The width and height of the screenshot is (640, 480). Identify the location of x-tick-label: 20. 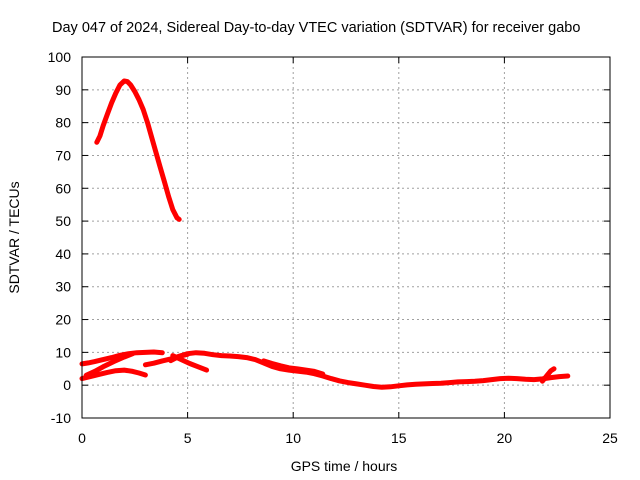
(505, 438).